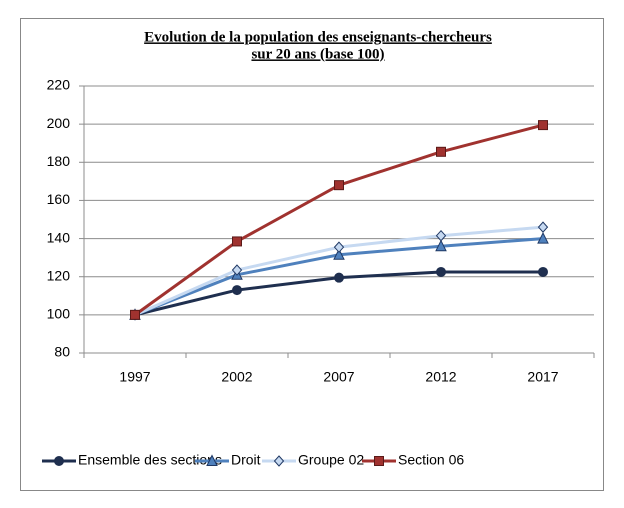 The width and height of the screenshot is (624, 508). What do you see at coordinates (62, 352) in the screenshot?
I see `y-tick-label: 80` at bounding box center [62, 352].